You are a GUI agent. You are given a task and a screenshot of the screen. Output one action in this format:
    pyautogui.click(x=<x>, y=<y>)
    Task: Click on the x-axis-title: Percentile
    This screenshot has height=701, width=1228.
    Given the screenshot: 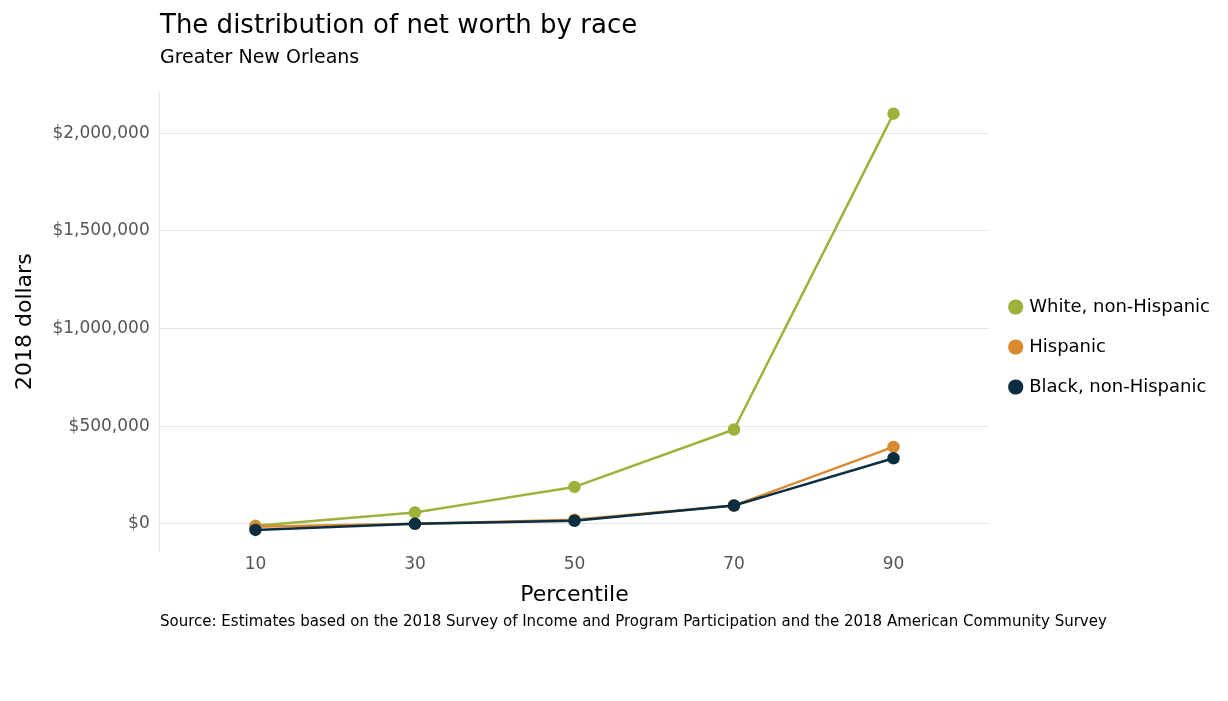 What is the action you would take?
    pyautogui.click(x=574, y=593)
    